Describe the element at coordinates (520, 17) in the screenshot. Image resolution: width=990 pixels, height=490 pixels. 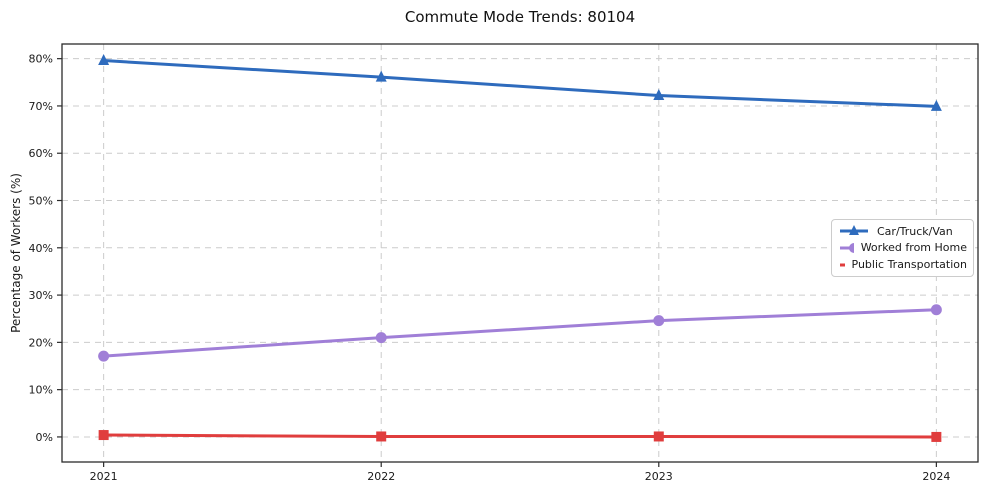
I see `chart-title: Commute Mode Trends: 80104` at that location.